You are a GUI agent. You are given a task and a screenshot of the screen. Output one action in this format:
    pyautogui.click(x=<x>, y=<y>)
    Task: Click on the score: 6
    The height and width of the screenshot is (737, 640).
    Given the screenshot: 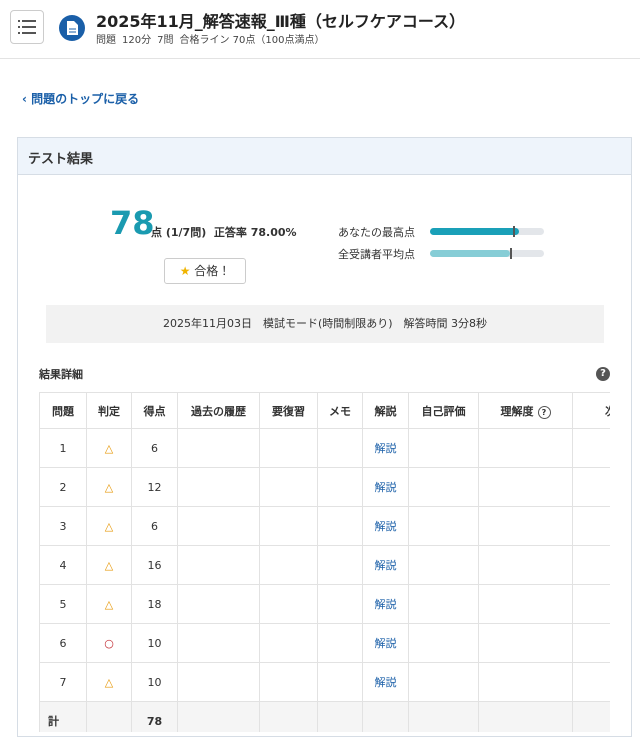 What is the action you would take?
    pyautogui.click(x=154, y=526)
    